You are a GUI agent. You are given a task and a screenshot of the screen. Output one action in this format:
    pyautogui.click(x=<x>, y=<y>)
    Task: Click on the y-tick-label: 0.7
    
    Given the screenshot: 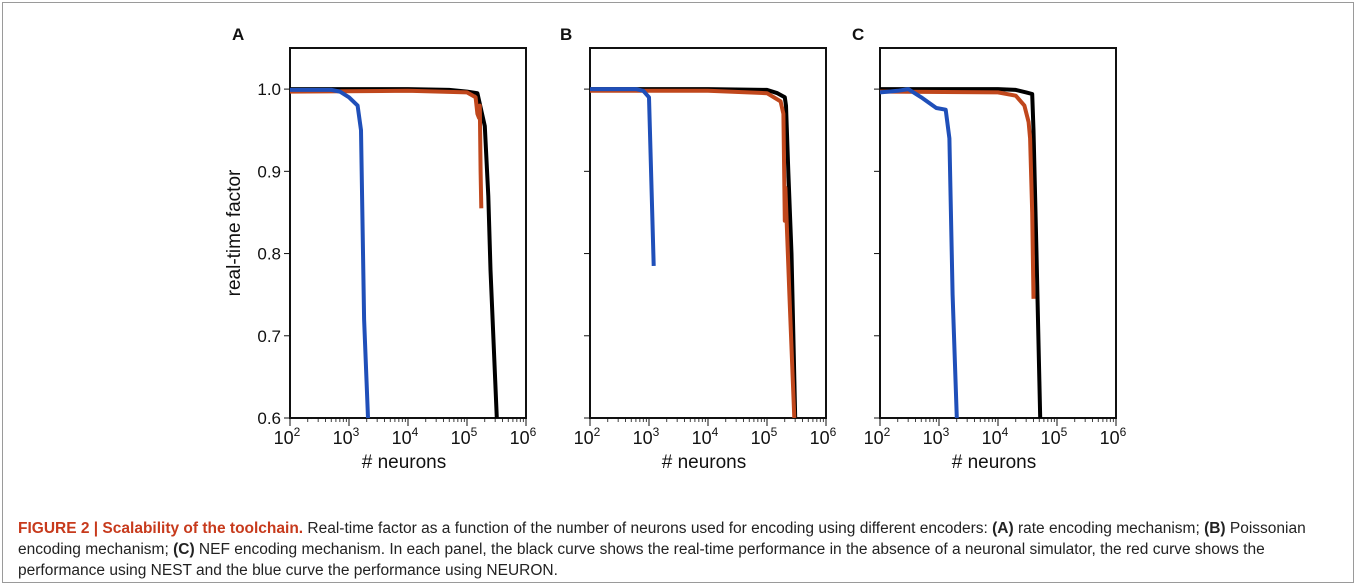 What is the action you would take?
    pyautogui.click(x=269, y=336)
    